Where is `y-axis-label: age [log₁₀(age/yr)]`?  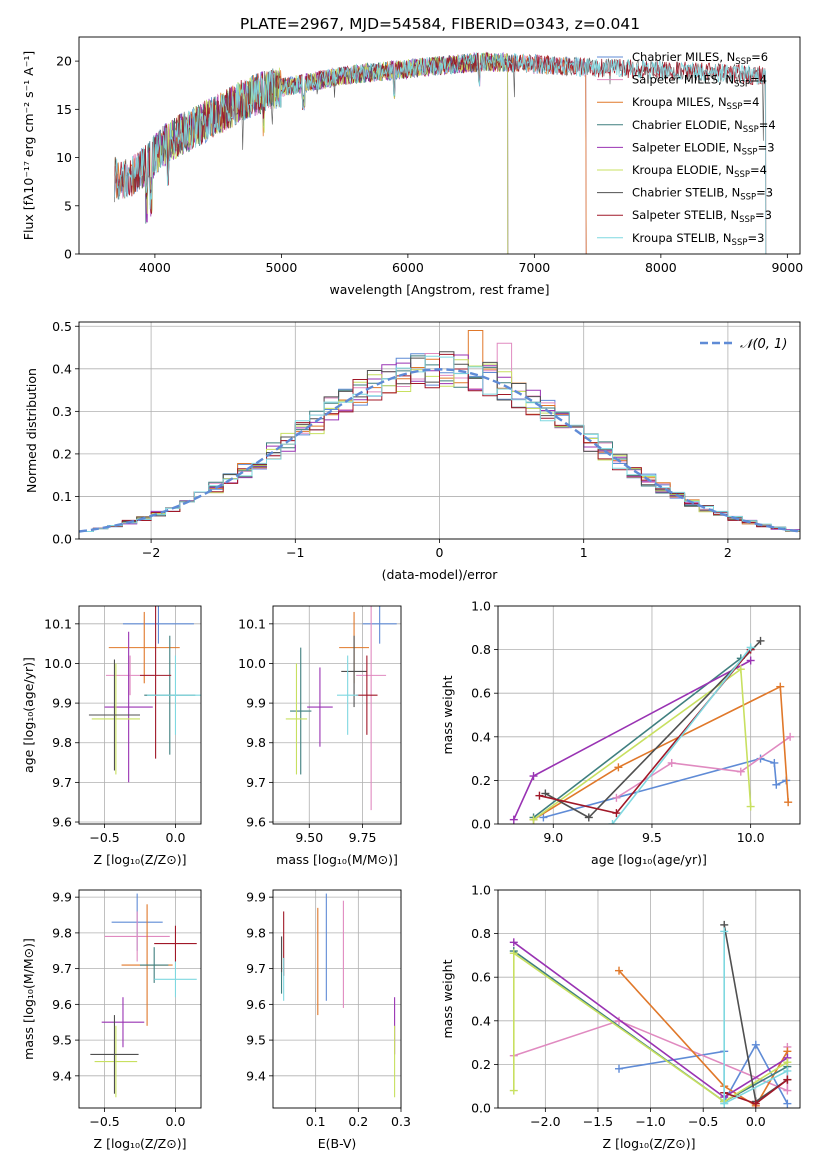
y-axis-label: age [log₁₀(age/yr)] is located at coordinates (28, 715).